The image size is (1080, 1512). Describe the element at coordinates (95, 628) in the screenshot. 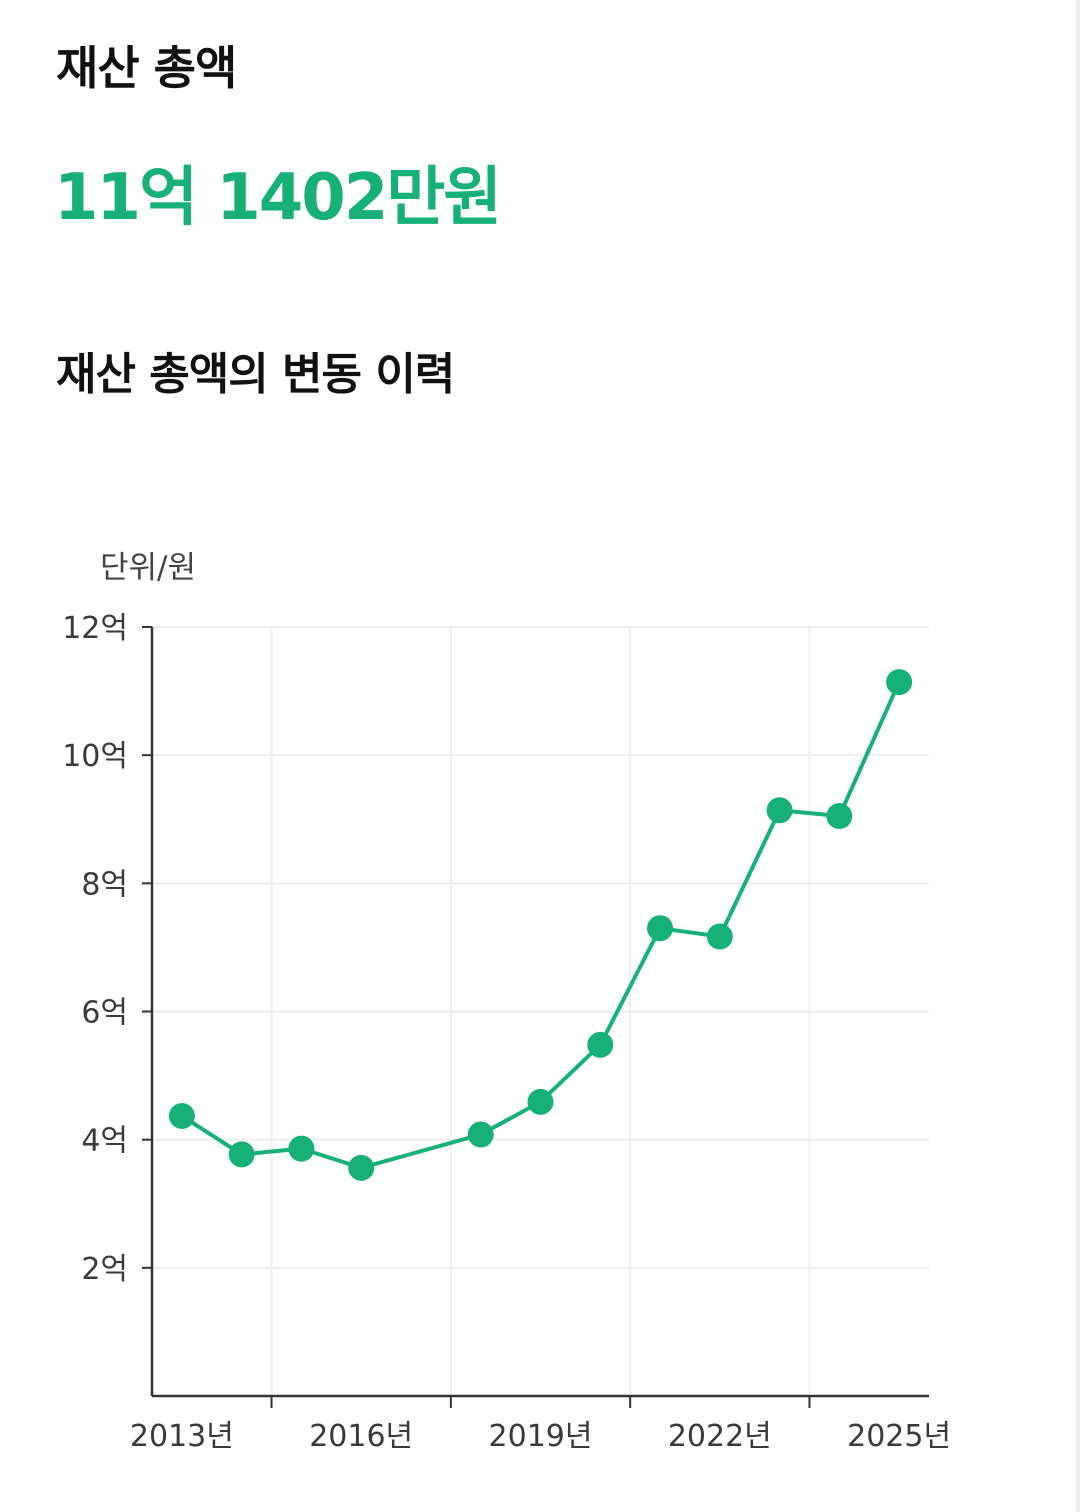

I see `y-tick-label: 12억` at that location.